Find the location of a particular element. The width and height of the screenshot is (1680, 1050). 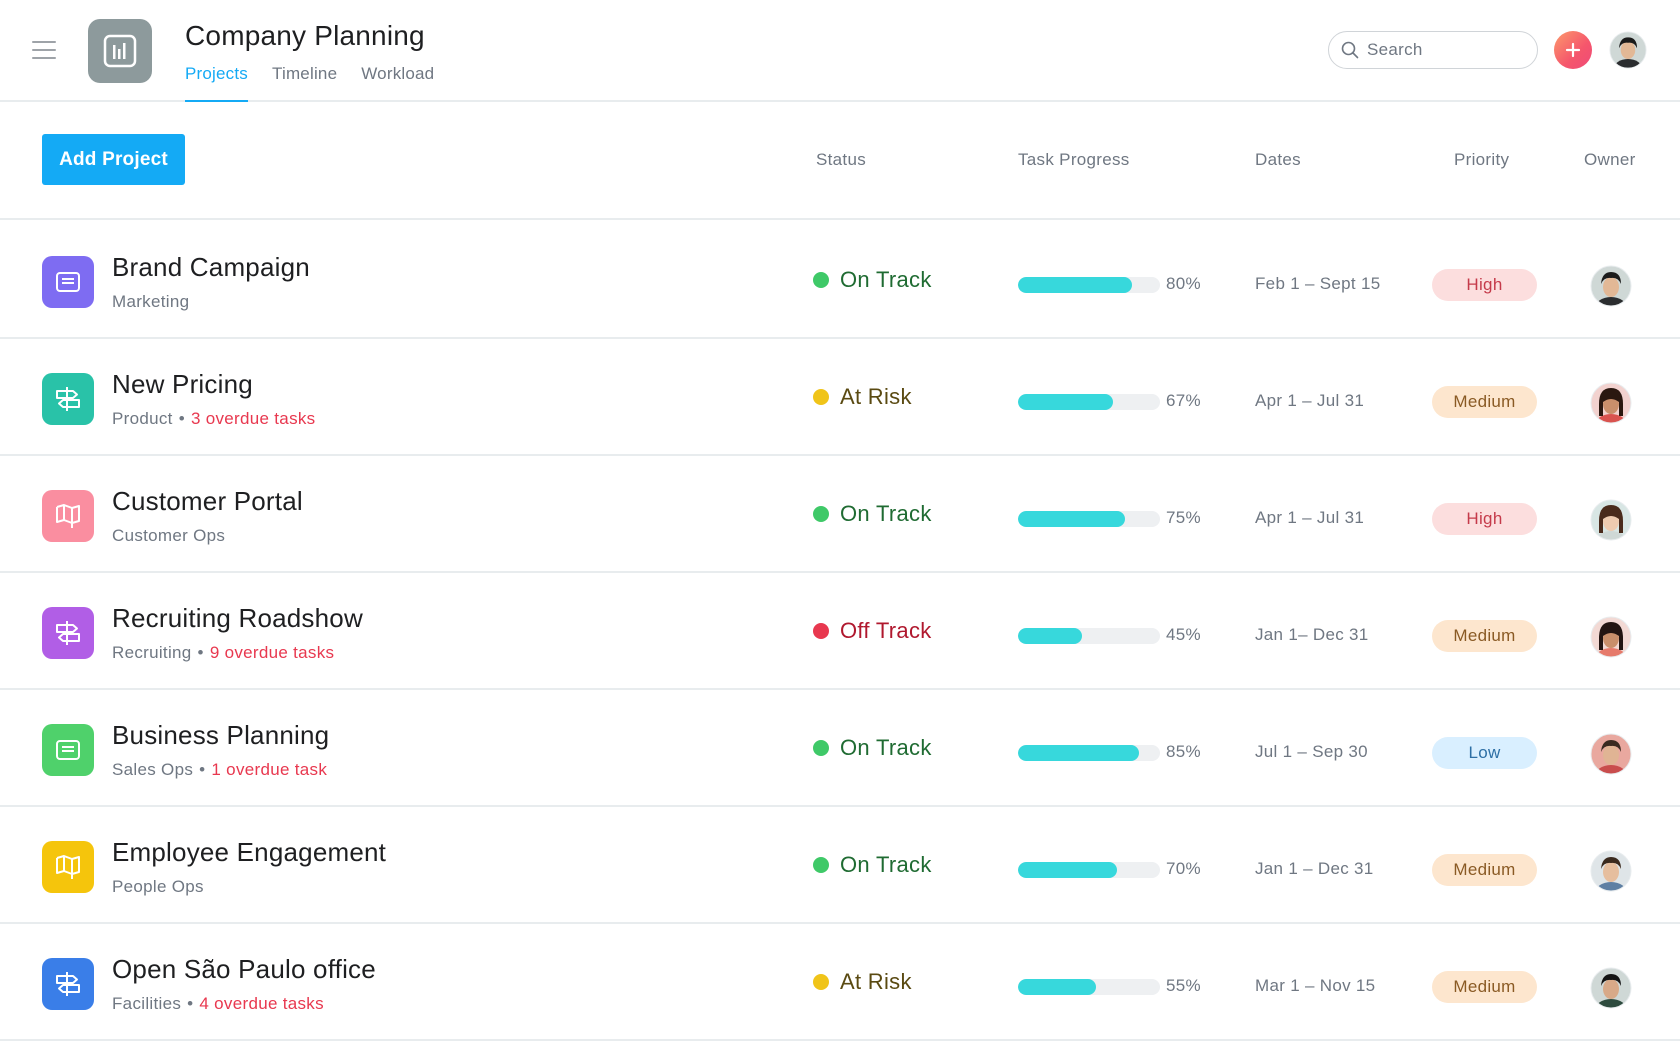

tab-projects: Projects is located at coordinates (217, 82).